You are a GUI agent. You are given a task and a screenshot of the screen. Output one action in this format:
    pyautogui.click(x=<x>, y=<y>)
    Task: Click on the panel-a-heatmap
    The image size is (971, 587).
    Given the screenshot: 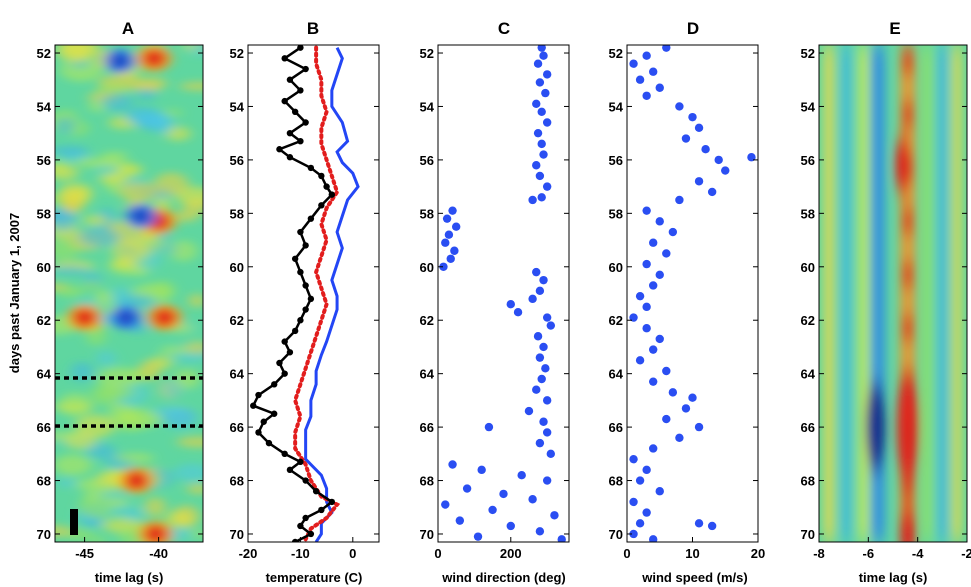 What is the action you would take?
    pyautogui.click(x=129, y=293)
    